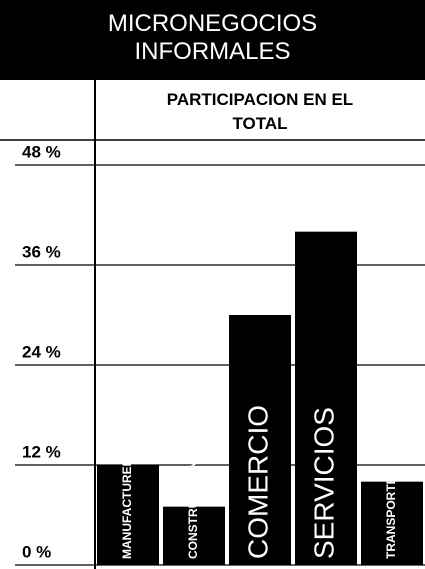  What do you see at coordinates (260, 111) in the screenshot?
I see `chart-subtitle: PARTICIPACION EN EL TOTAL` at bounding box center [260, 111].